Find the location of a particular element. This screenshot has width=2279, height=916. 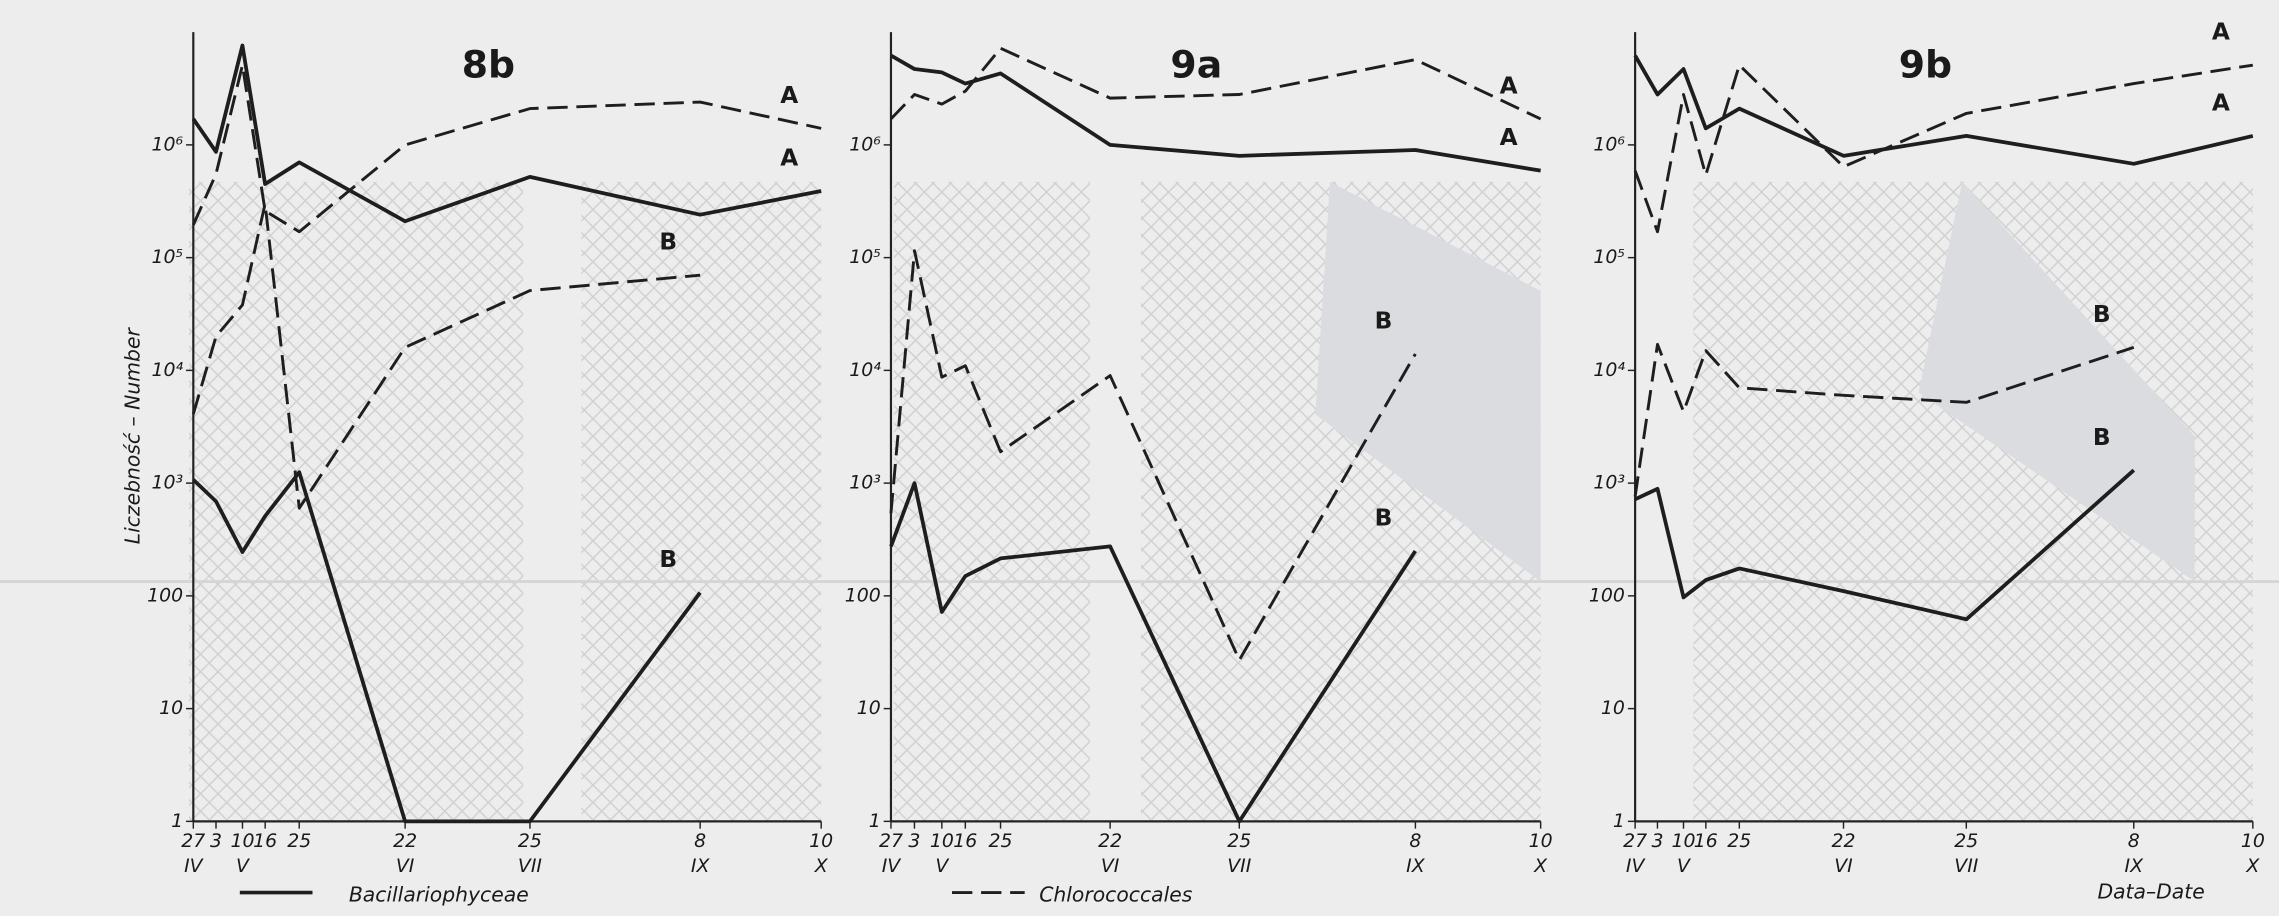

legend: Bacillariophyceae Chlorococcales is located at coordinates (716, 894).